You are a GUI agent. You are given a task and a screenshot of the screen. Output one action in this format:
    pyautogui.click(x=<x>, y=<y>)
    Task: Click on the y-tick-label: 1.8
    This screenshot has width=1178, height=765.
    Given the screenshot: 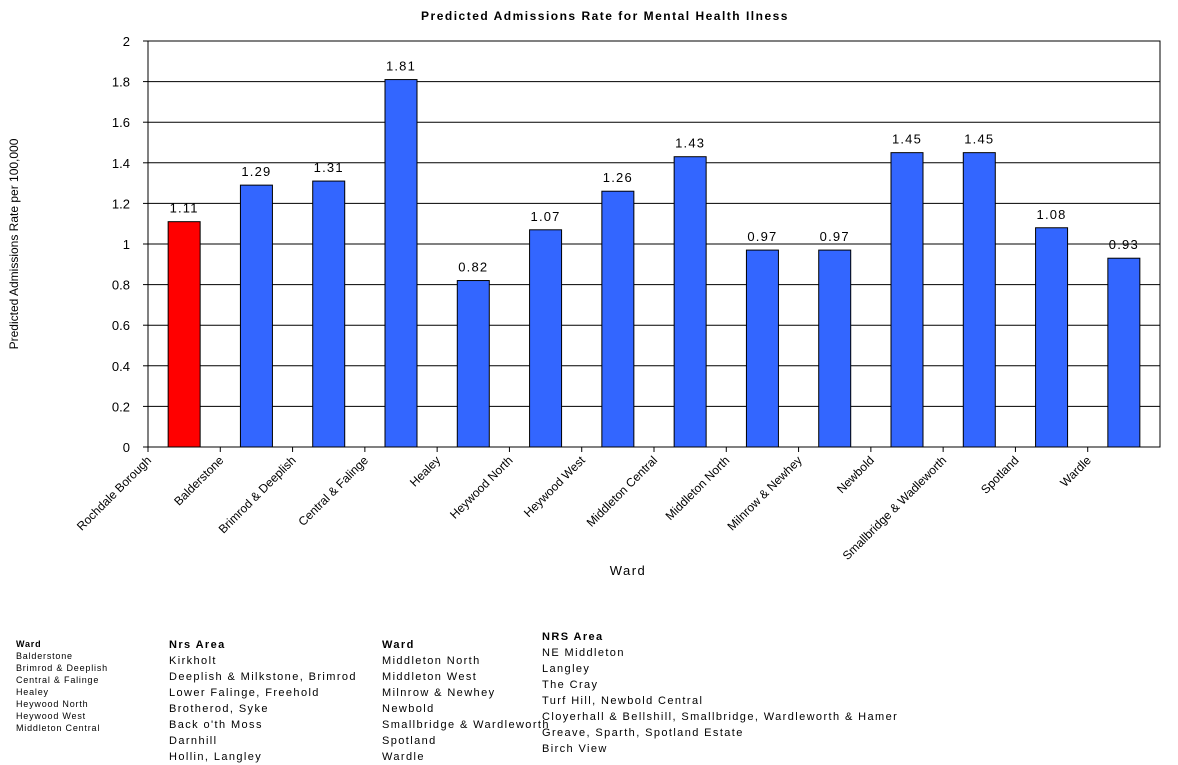 What is the action you would take?
    pyautogui.click(x=121, y=82)
    